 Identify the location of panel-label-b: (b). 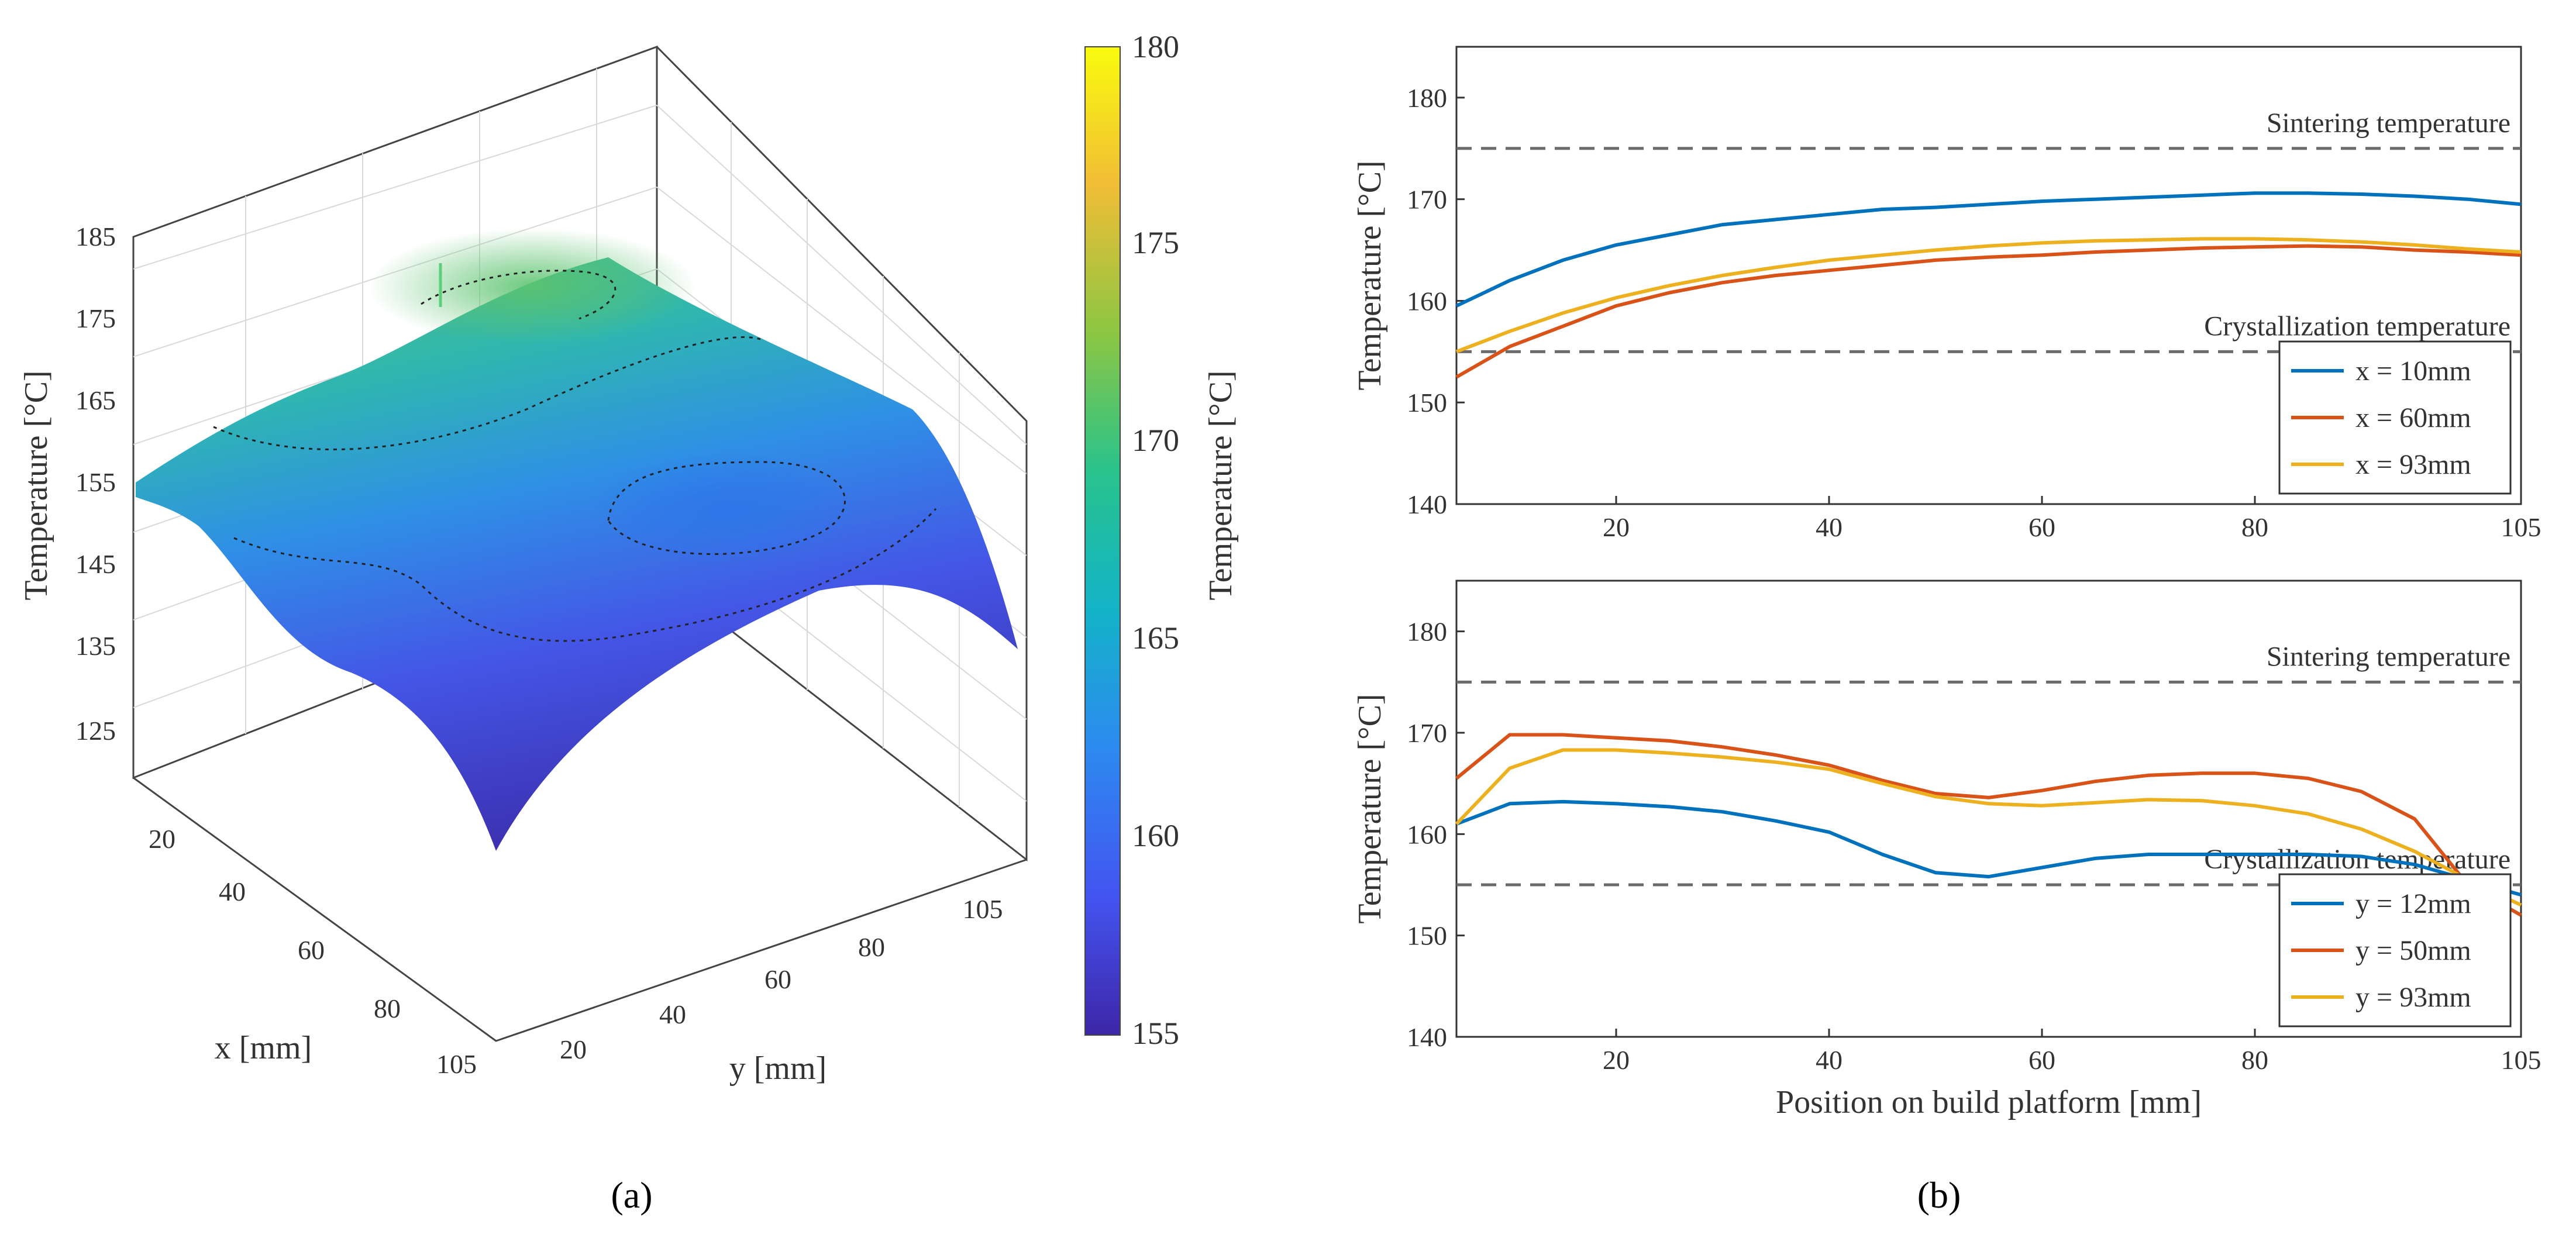
(1939, 1195).